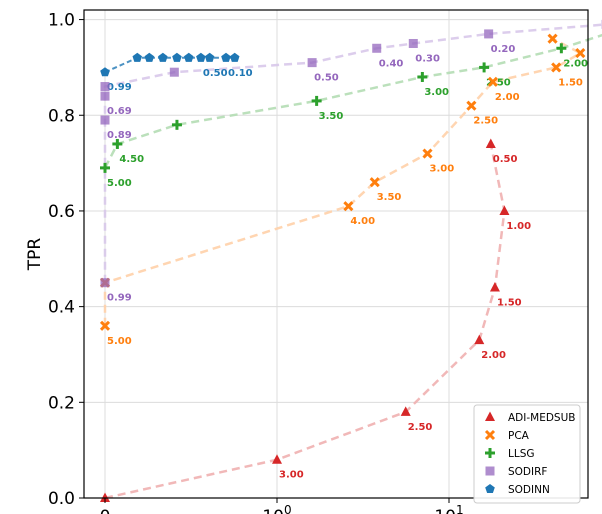 This screenshot has width=602, height=514. Describe the element at coordinates (331, 116) in the screenshot. I see `point-label: 3.50` at that location.